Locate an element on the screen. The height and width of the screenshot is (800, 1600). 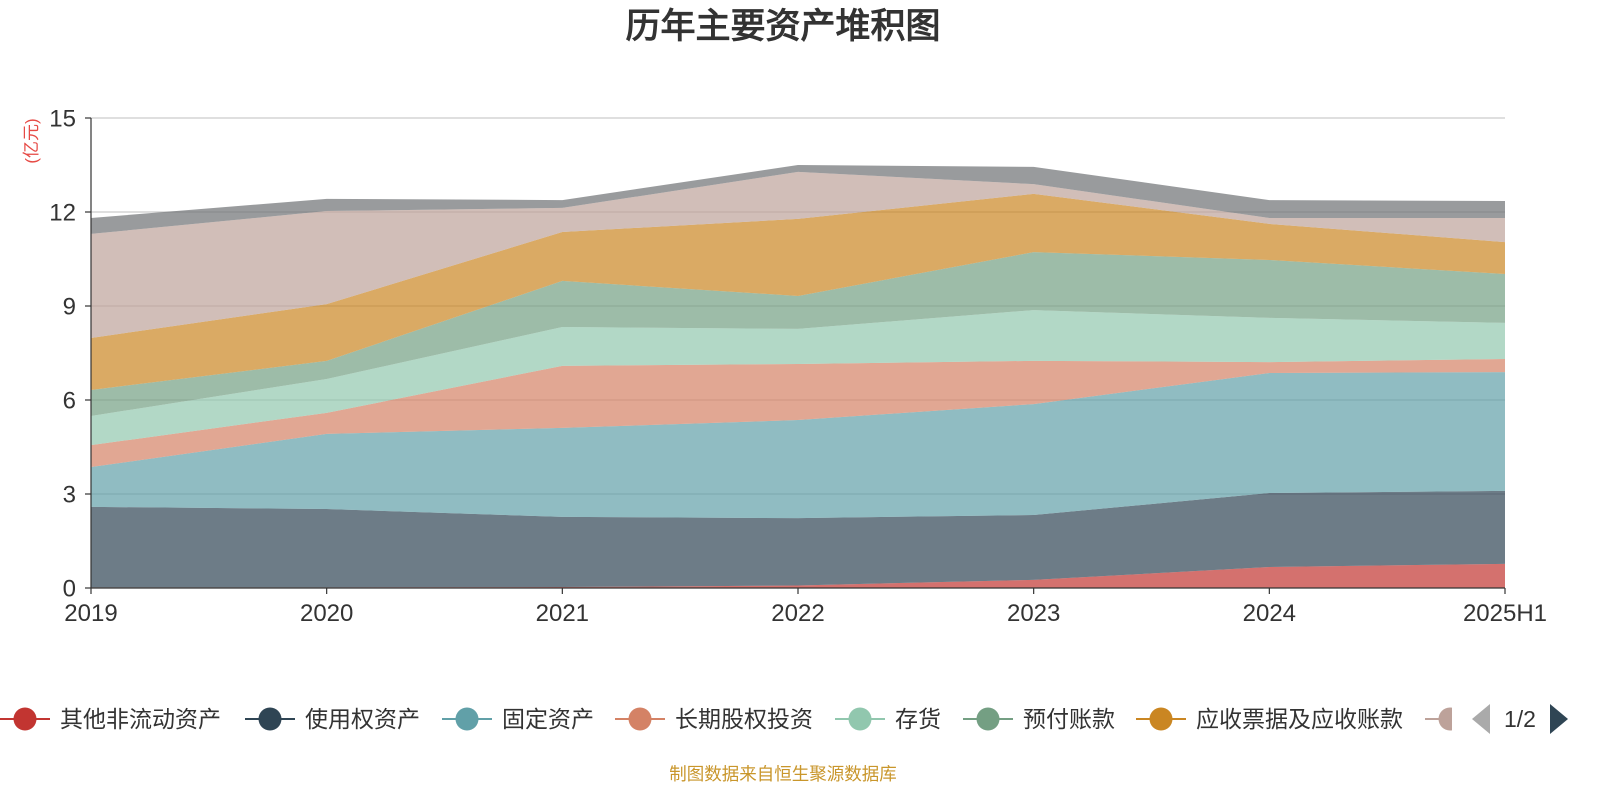
legend-prev-page-icon is located at coordinates (1481, 719).